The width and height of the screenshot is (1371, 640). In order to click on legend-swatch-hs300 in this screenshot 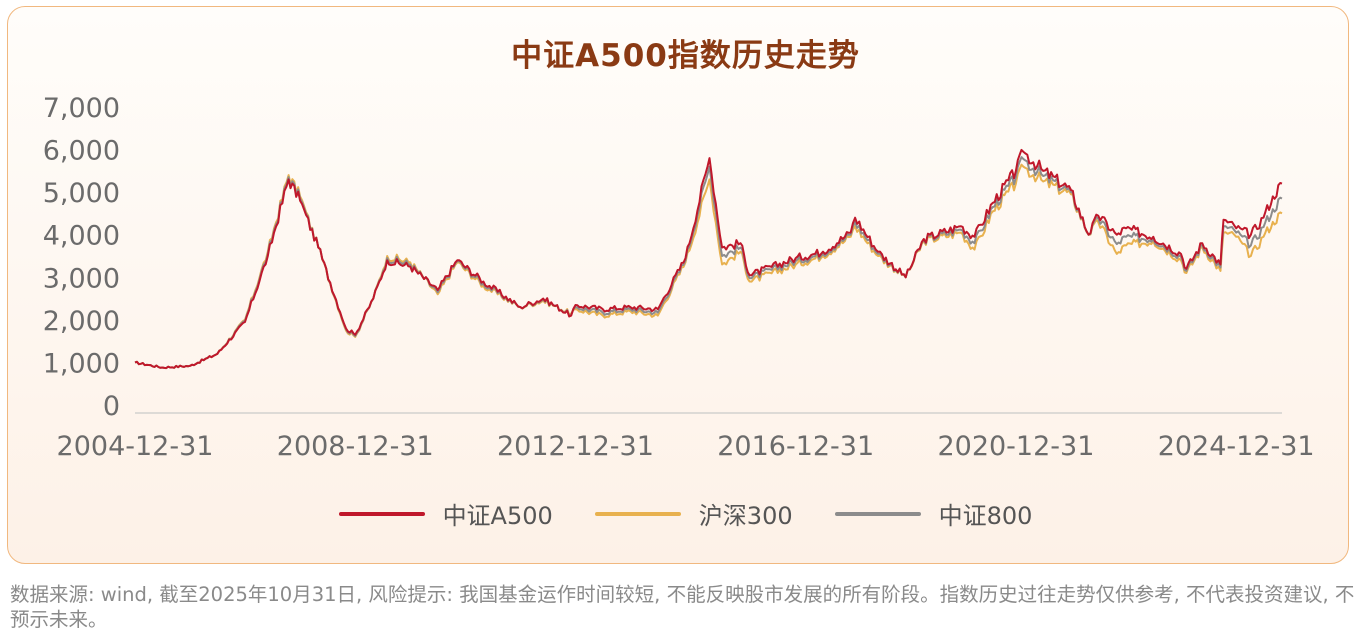, I will do `click(637, 513)`.